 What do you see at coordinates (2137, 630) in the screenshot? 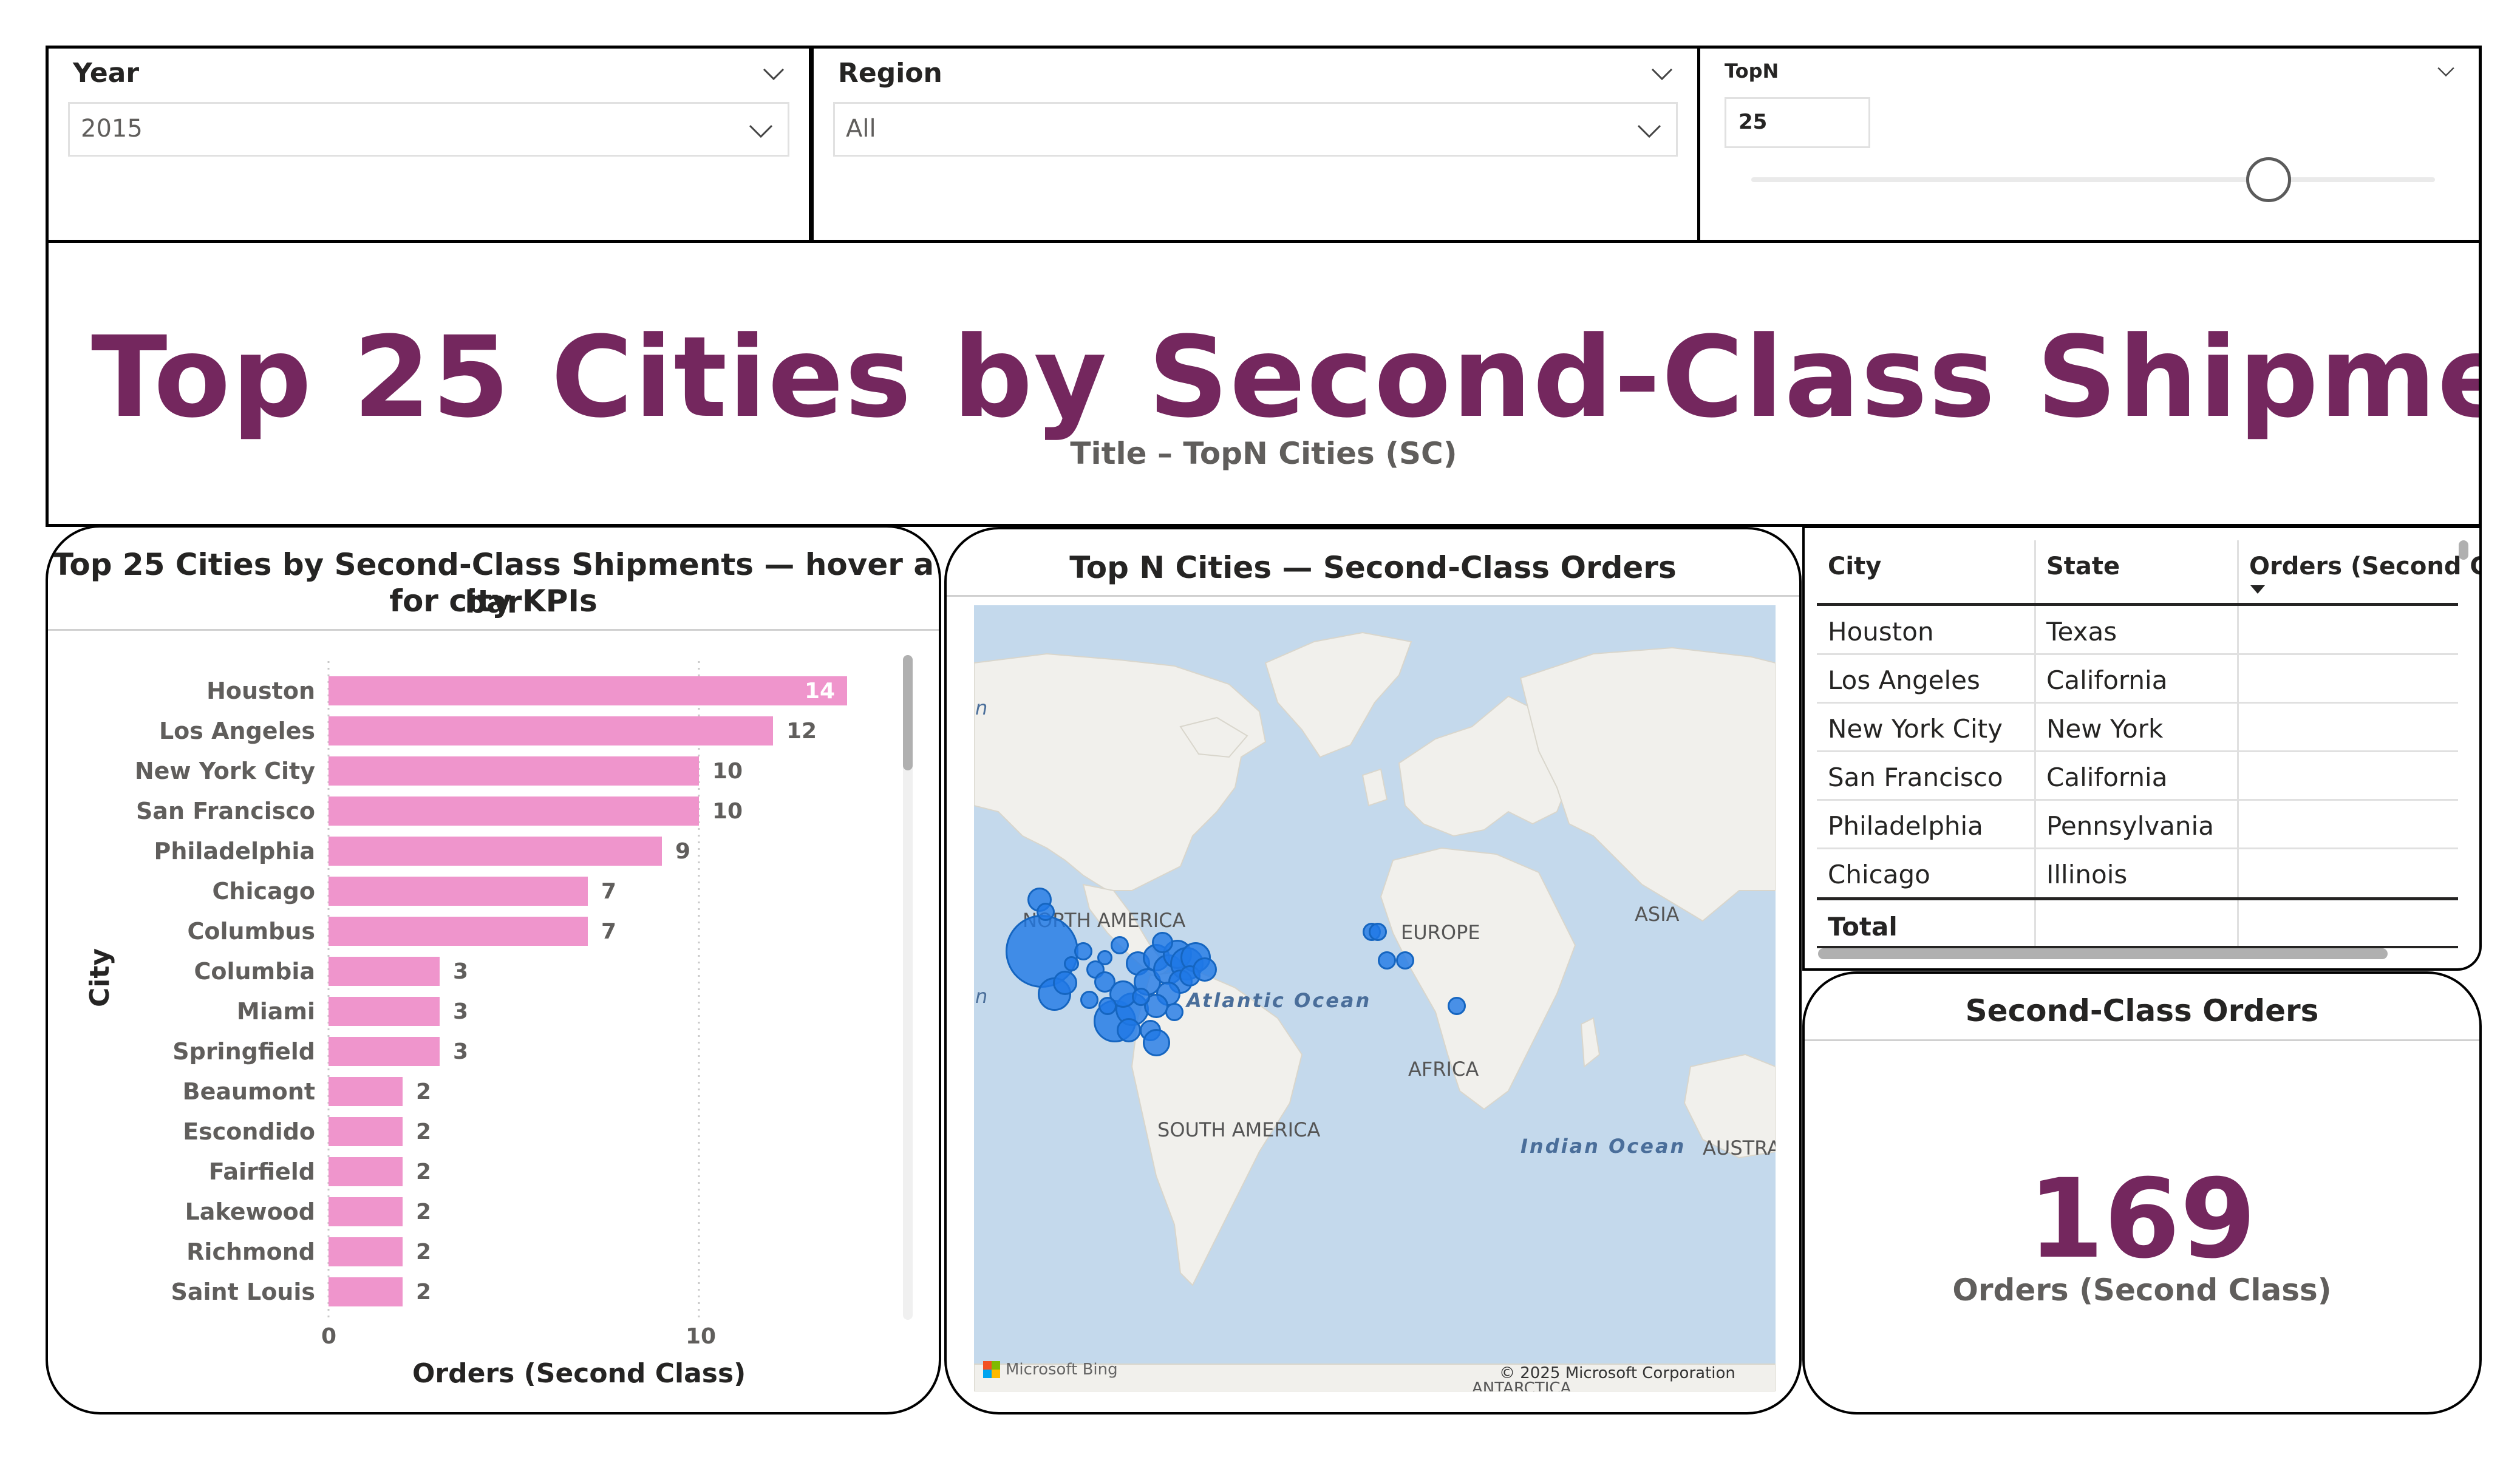
I see `table-row: Houston Texas` at bounding box center [2137, 630].